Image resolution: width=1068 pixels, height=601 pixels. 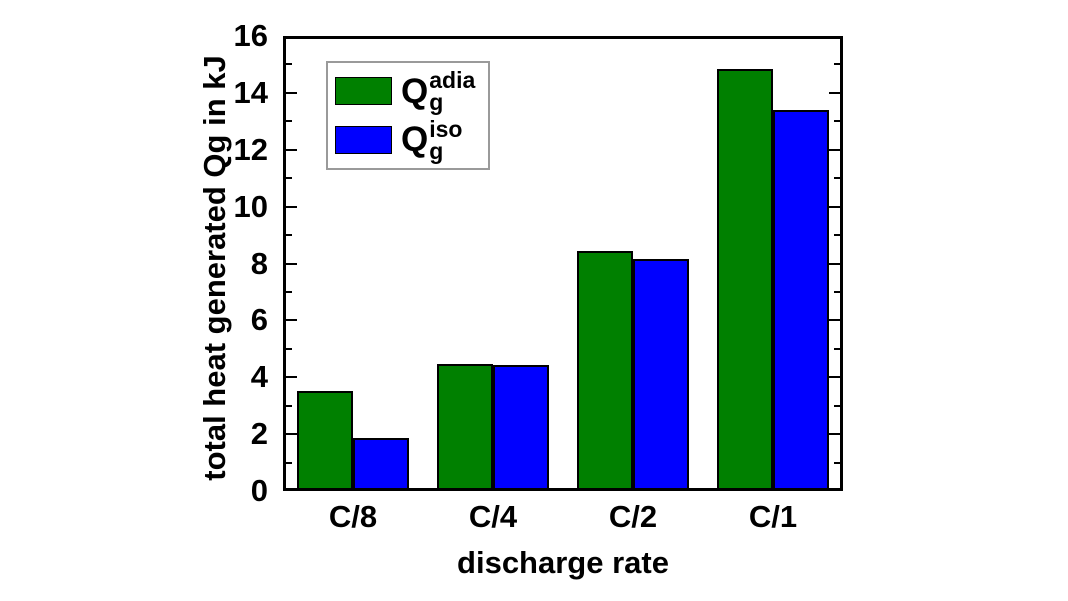 What do you see at coordinates (381, 464) in the screenshot?
I see `bar-iso-c8` at bounding box center [381, 464].